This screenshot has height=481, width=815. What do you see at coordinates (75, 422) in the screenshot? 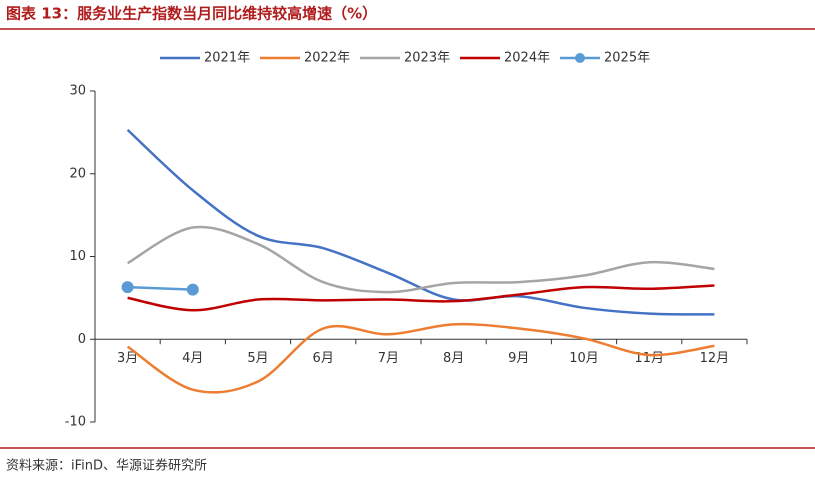
I see `y-tick-label: -10` at bounding box center [75, 422].